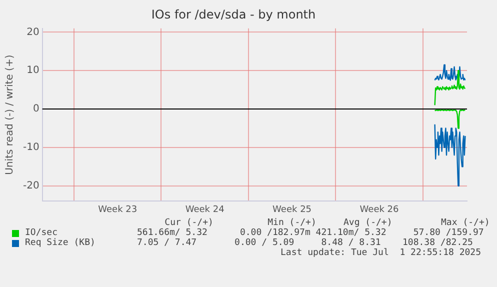 The height and width of the screenshot is (287, 497). Describe the element at coordinates (292, 209) in the screenshot. I see `x-tick-label: Week 25` at that location.